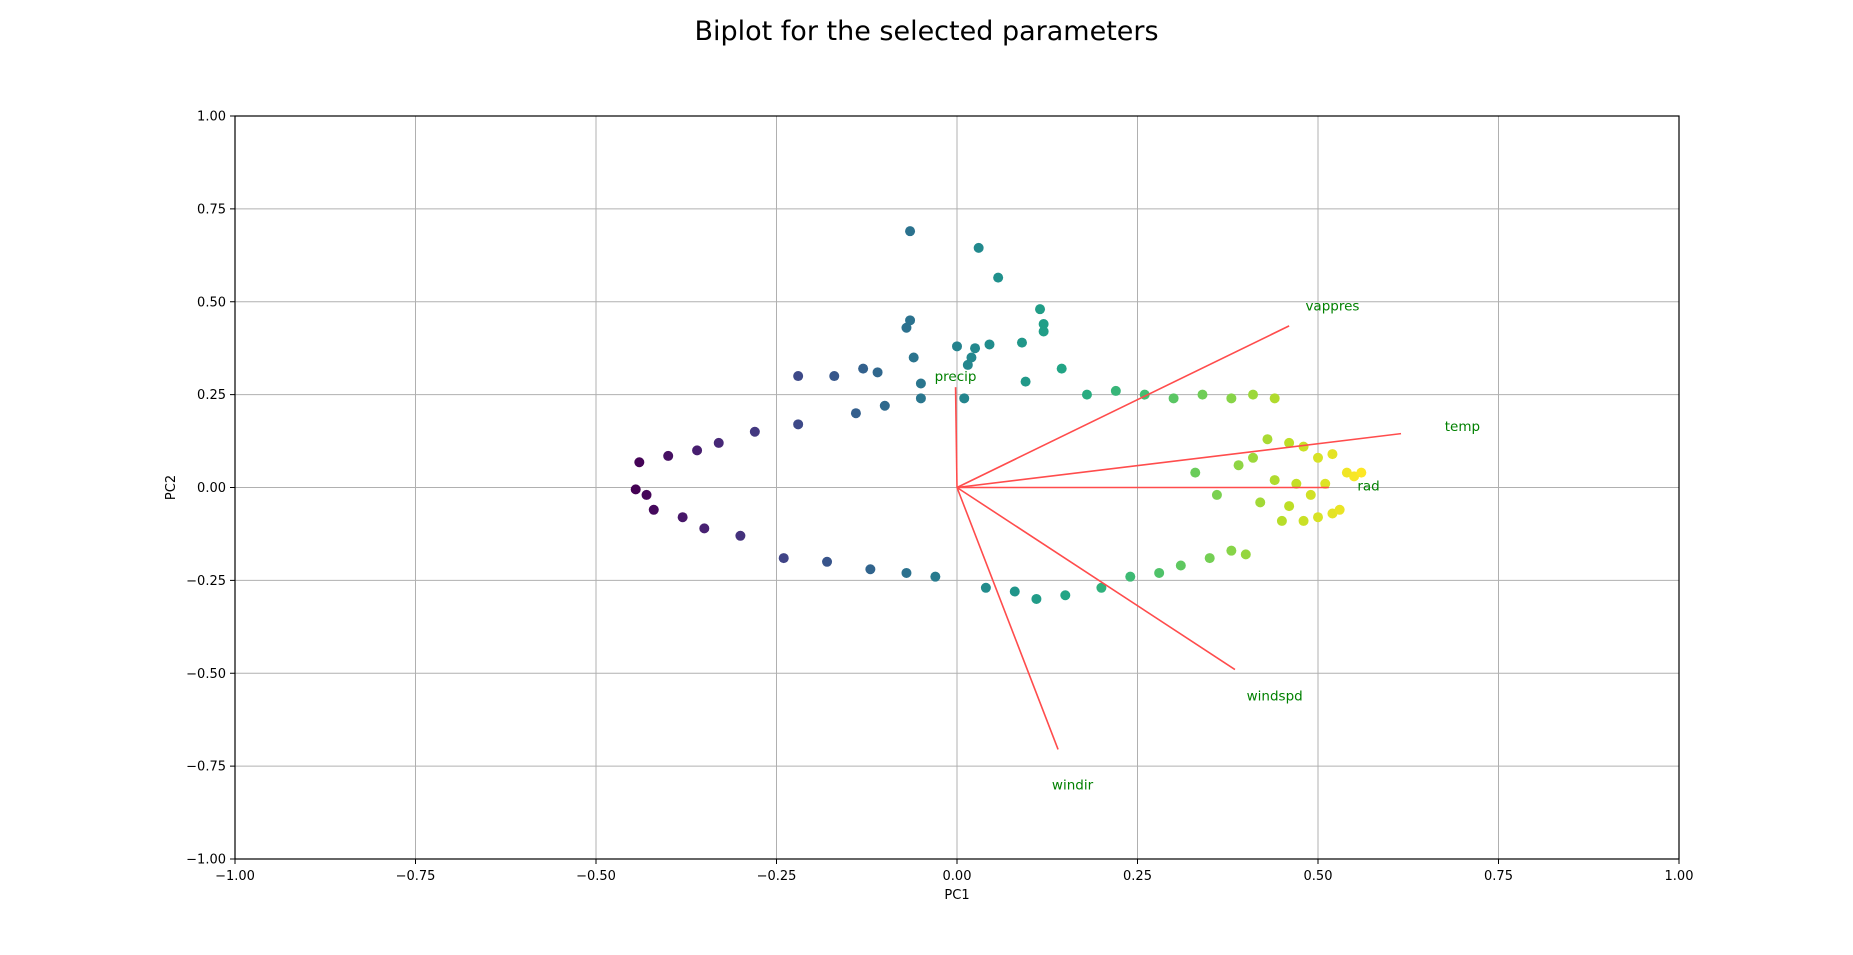  What do you see at coordinates (206, 767) in the screenshot?
I see `y-tick-label: −0.75` at bounding box center [206, 767].